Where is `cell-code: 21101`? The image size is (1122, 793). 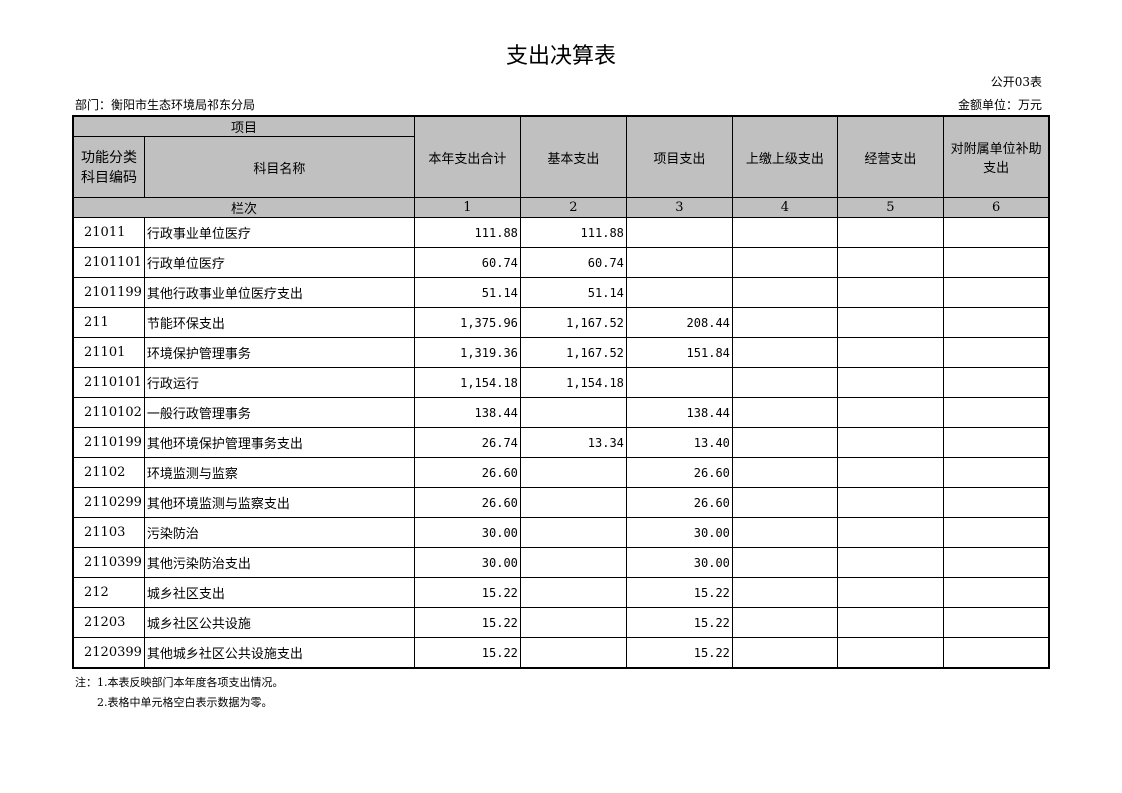
cell-code: 21101 is located at coordinates (108, 352).